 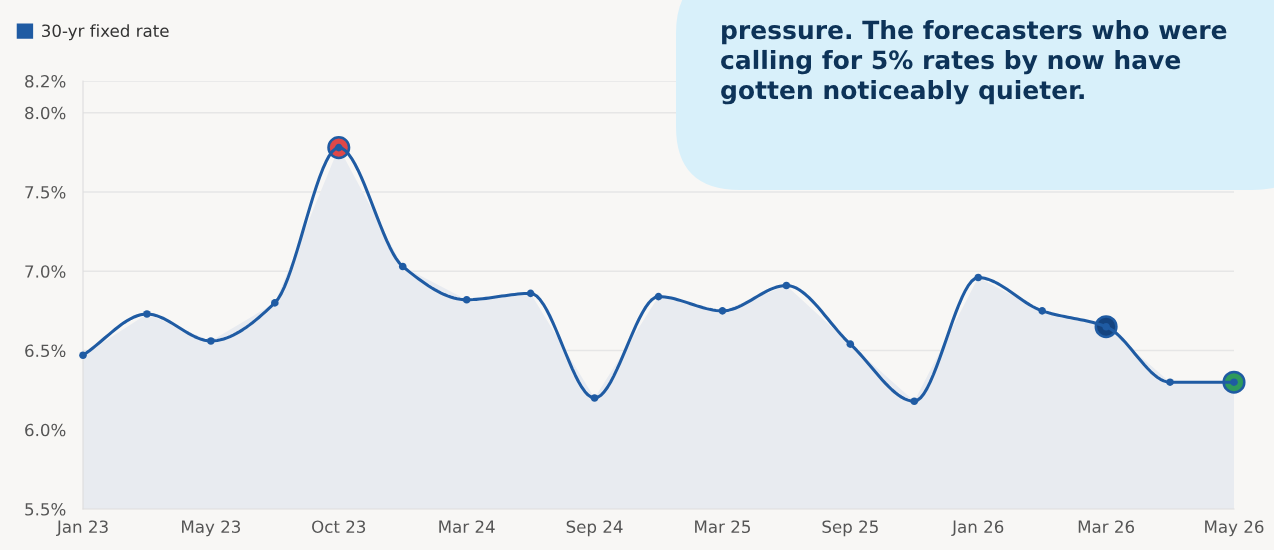 I want to click on x-tick-label: May 23, so click(x=211, y=528).